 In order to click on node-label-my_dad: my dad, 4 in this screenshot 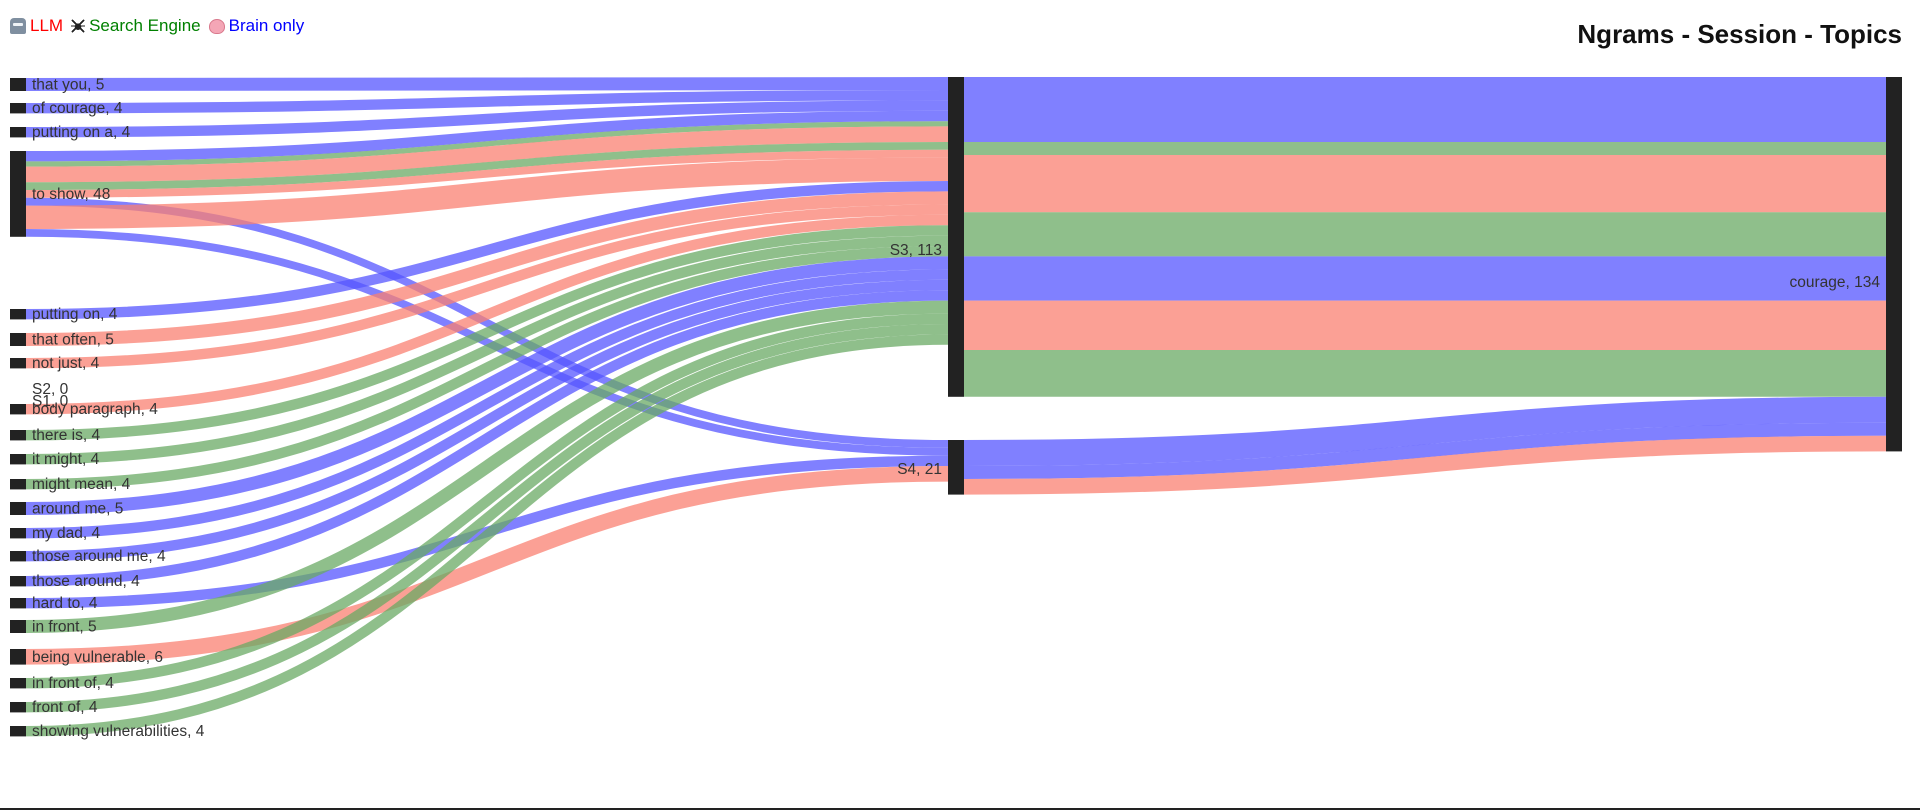, I will do `click(66, 533)`.